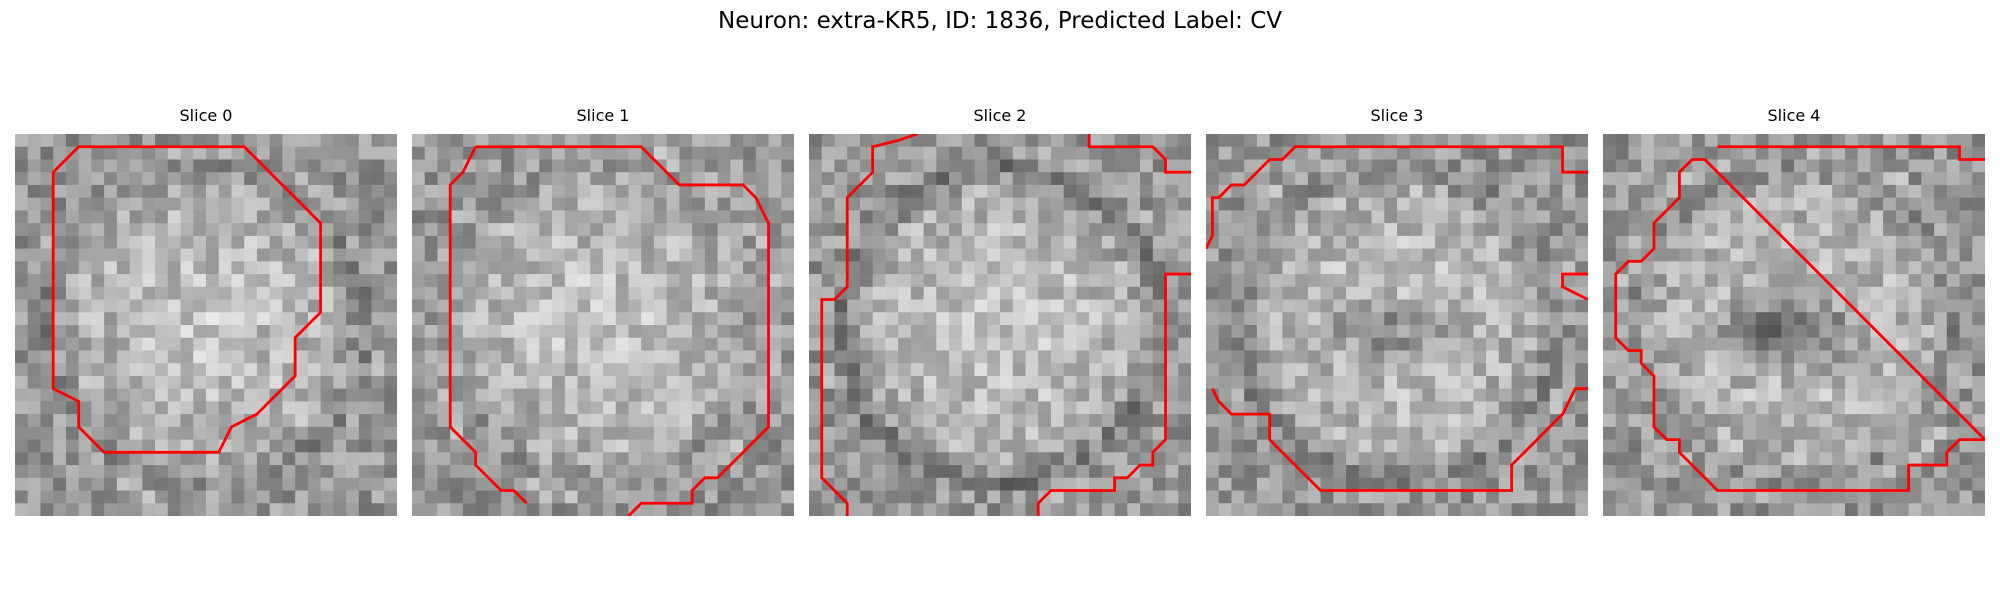 The height and width of the screenshot is (600, 2000). Describe the element at coordinates (603, 115) in the screenshot. I see `slice-title: Slice 1` at that location.